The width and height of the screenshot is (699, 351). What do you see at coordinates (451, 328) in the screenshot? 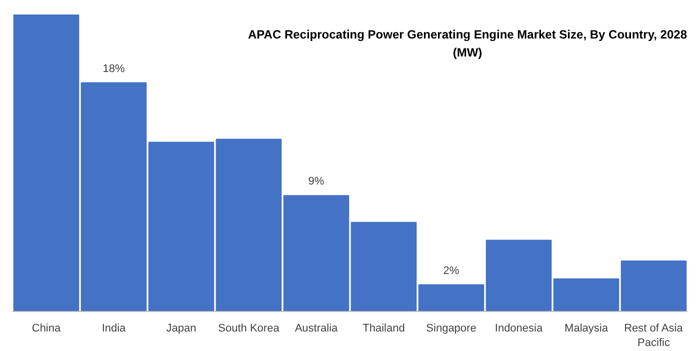
I see `x-tick-label: Singapore` at bounding box center [451, 328].